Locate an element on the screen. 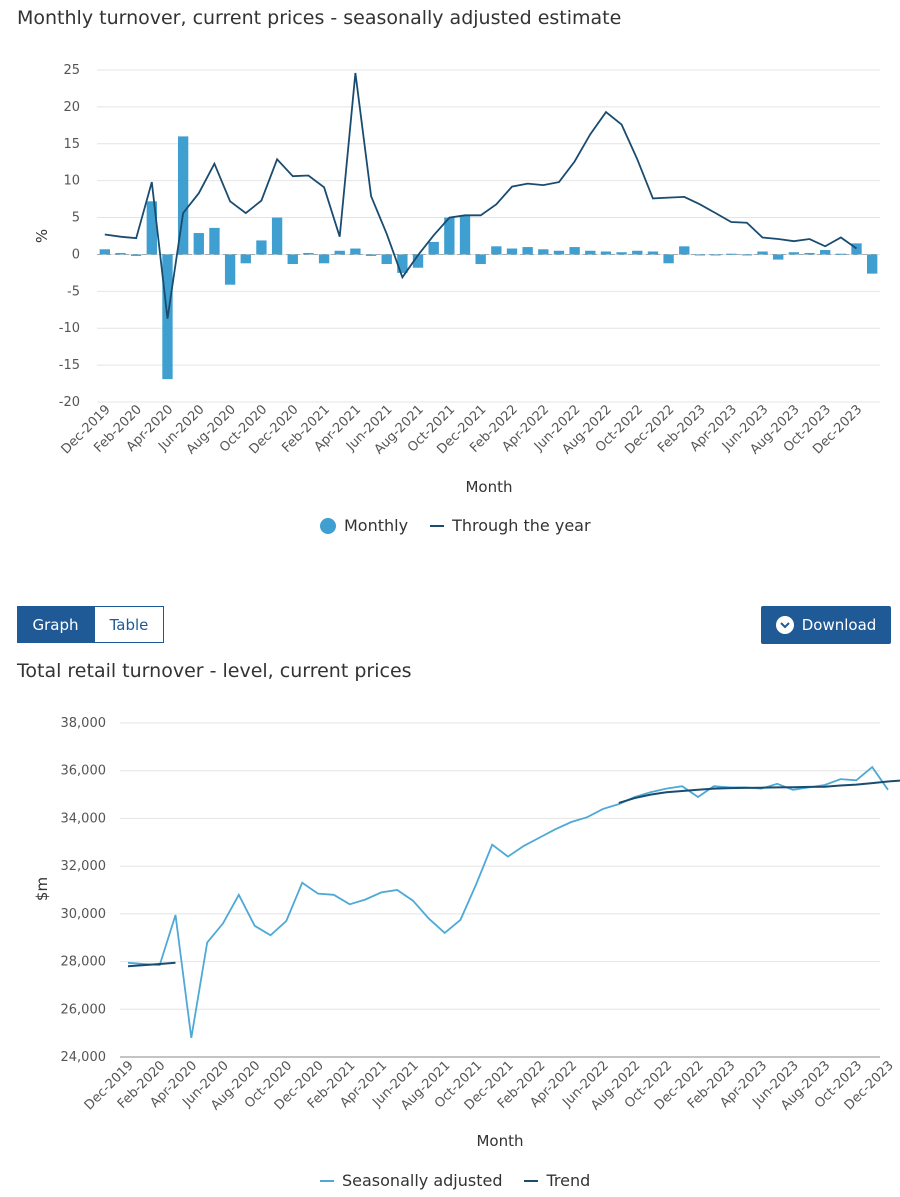 The image size is (900, 1197). chart-1-legend: Monthly Through the year is located at coordinates (462, 525).